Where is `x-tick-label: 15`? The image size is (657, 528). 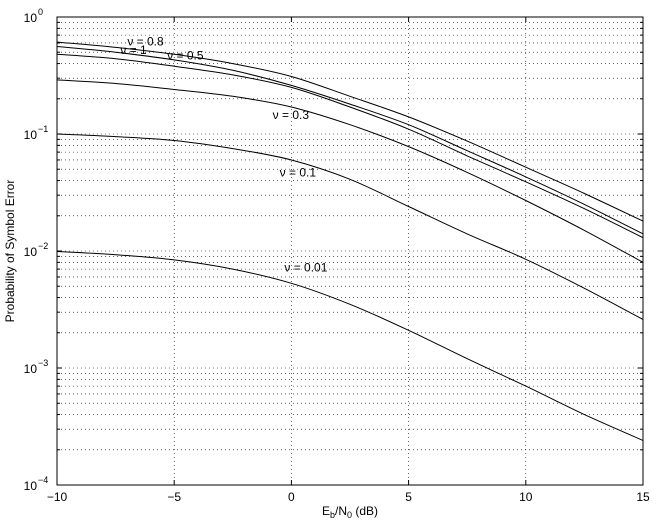 x-tick-label: 15 is located at coordinates (643, 497).